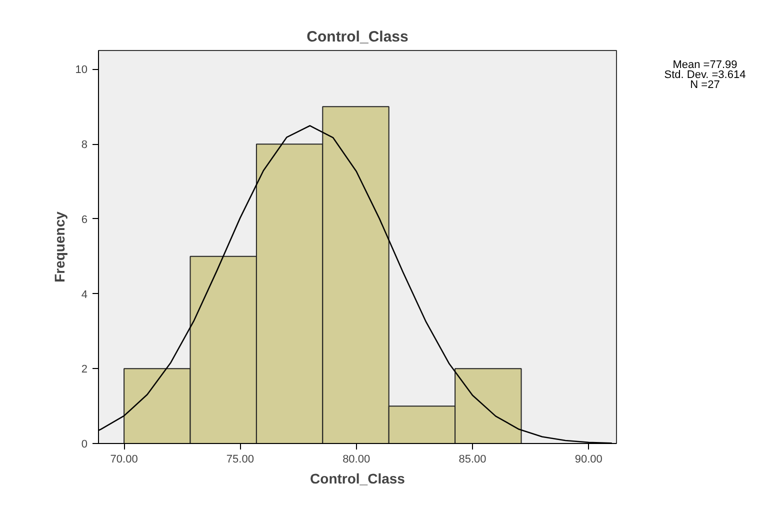  Describe the element at coordinates (59, 246) in the screenshot. I see `y-axis-title: Frequency` at that location.